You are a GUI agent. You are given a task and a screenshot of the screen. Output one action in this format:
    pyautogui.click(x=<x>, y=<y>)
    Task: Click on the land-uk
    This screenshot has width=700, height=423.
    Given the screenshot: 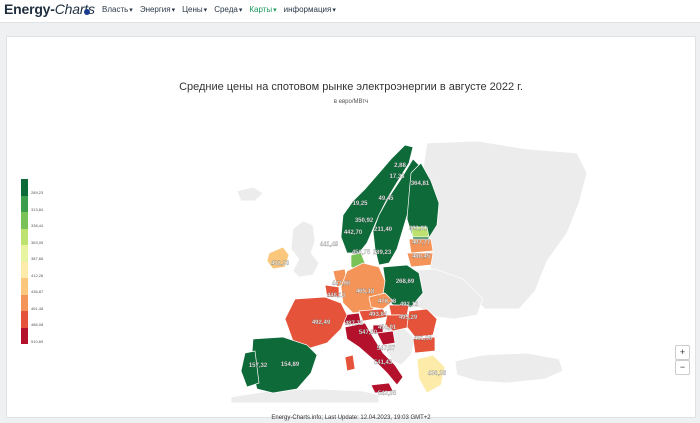 What is the action you would take?
    pyautogui.click(x=305, y=249)
    